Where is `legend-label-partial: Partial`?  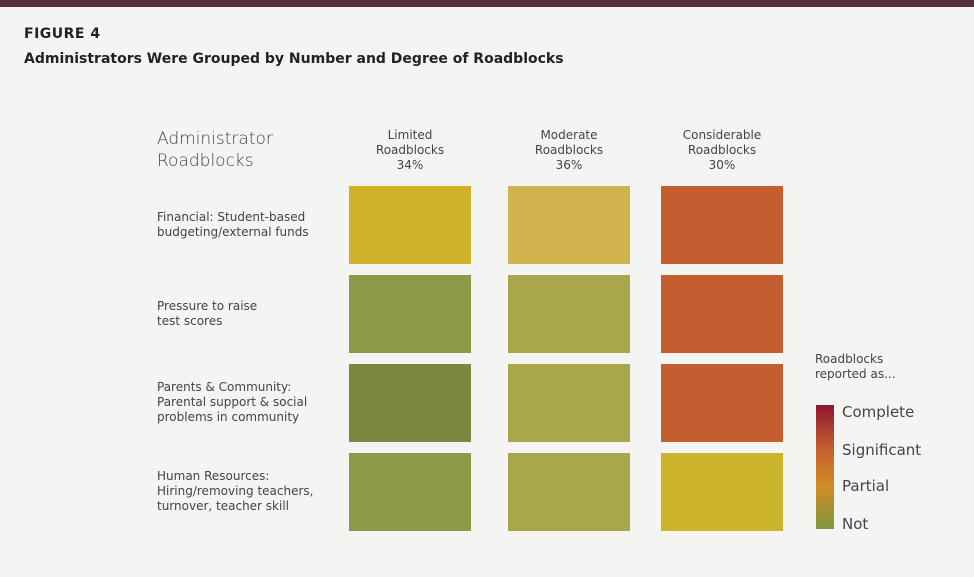
legend-label-partial: Partial is located at coordinates (866, 486).